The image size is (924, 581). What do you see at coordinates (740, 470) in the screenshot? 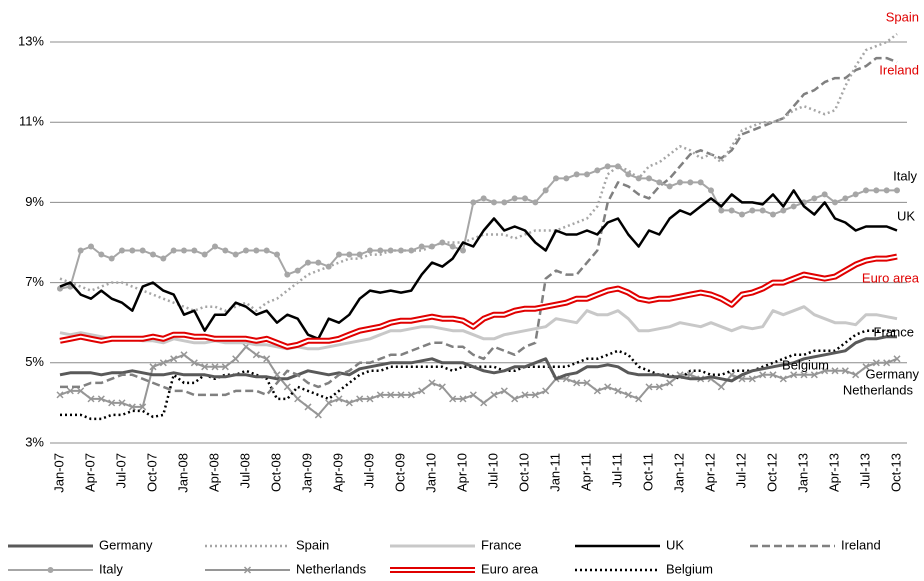
I see `x-tick-label: Jul-12` at bounding box center [740, 470].